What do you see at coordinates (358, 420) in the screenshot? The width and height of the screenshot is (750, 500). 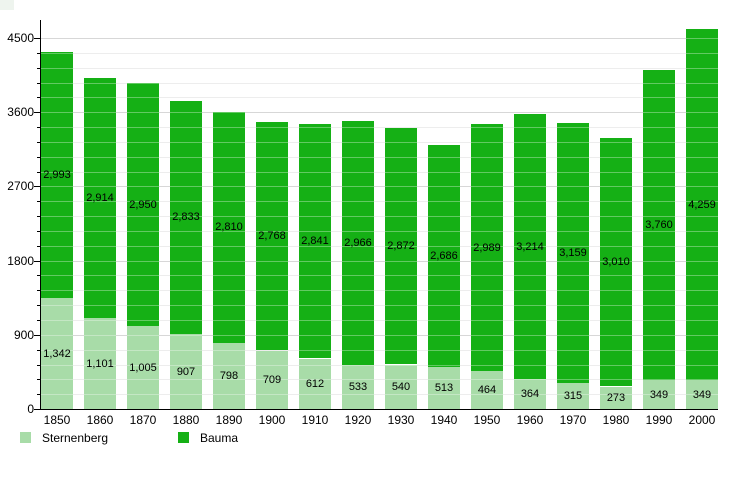 I see `x-axis-label: 1920` at bounding box center [358, 420].